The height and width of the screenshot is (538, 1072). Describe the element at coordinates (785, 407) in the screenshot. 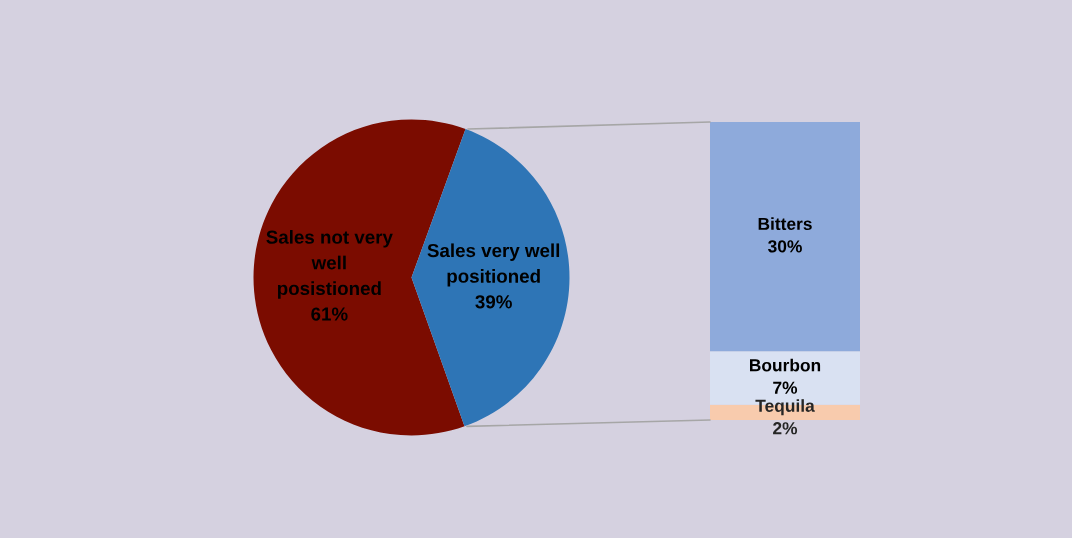

I see `series-label: Tequila` at that location.